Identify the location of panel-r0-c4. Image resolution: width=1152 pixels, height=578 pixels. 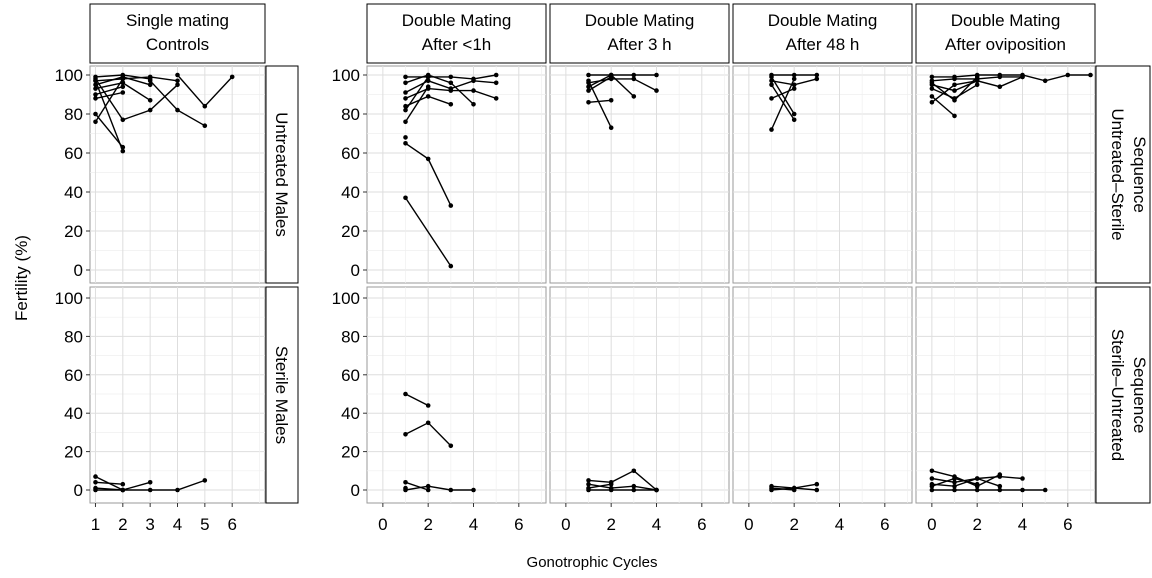
(1005, 174).